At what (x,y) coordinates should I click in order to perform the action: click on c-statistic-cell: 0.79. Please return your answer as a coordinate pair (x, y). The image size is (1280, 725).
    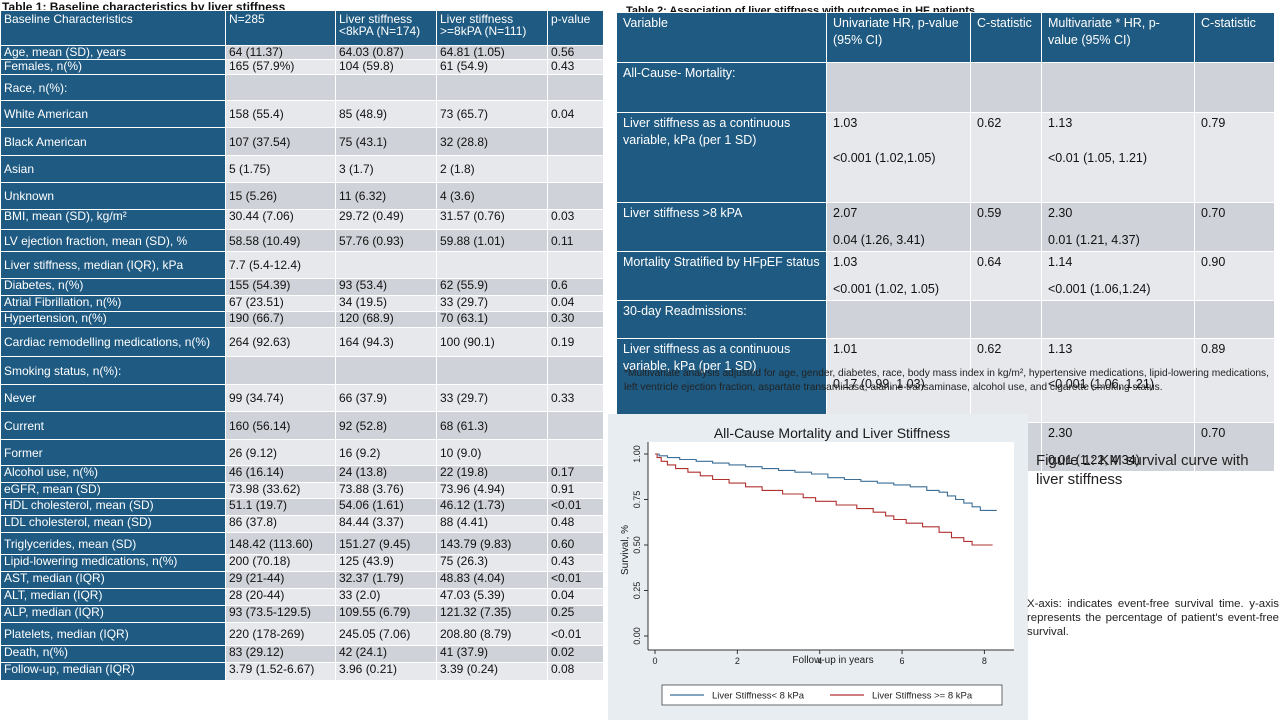
    Looking at the image, I should click on (1234, 157).